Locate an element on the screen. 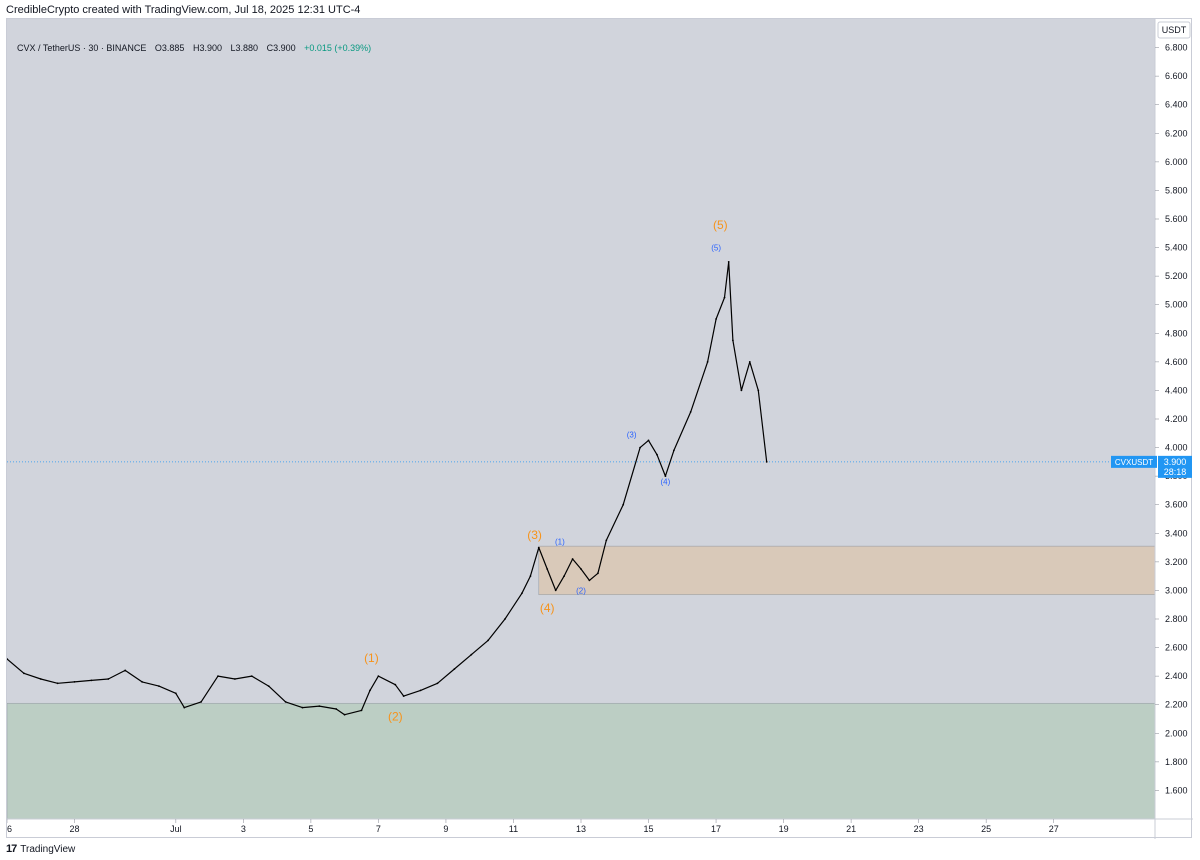  price-tag-value: 3.900 is located at coordinates (1175, 462).